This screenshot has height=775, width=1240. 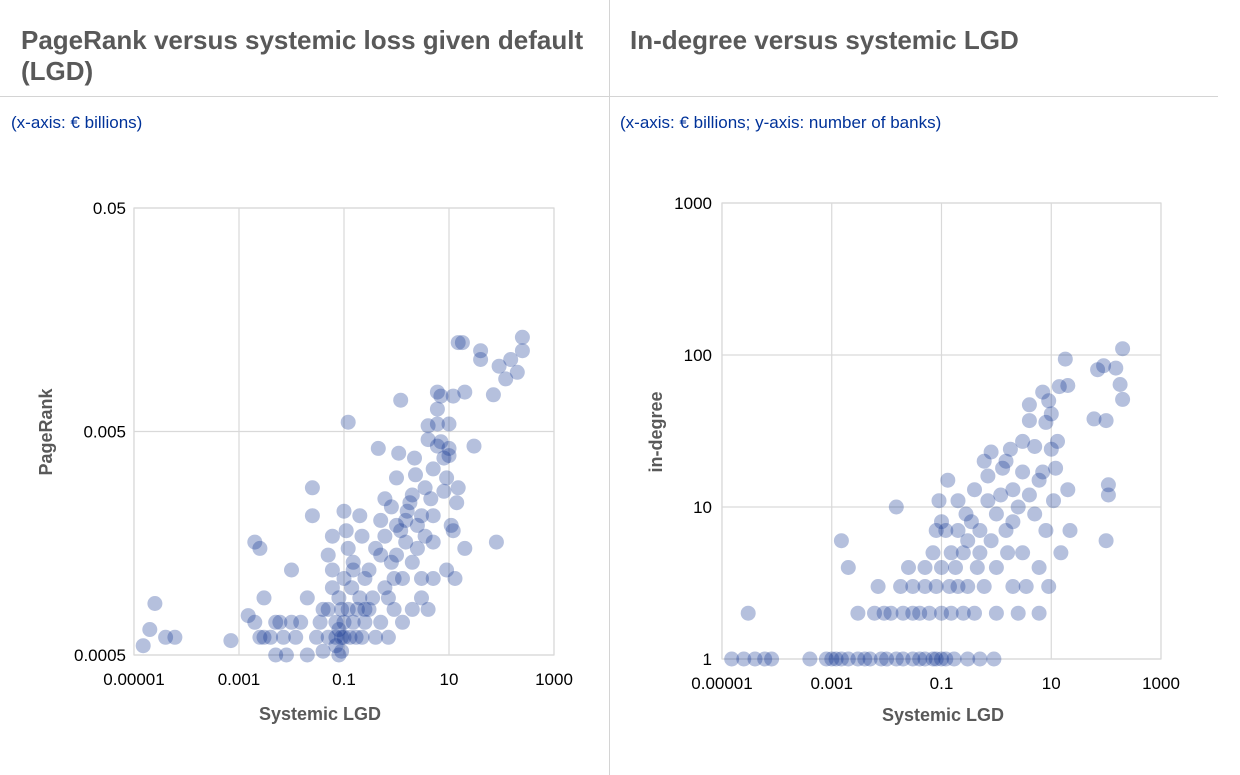 What do you see at coordinates (702, 507) in the screenshot?
I see `y-tick-label: 10` at bounding box center [702, 507].